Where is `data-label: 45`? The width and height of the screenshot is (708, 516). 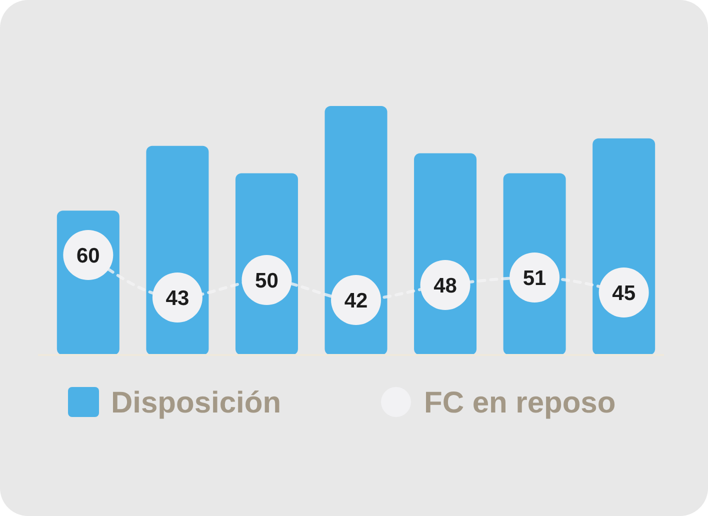
data-label: 45 is located at coordinates (624, 293).